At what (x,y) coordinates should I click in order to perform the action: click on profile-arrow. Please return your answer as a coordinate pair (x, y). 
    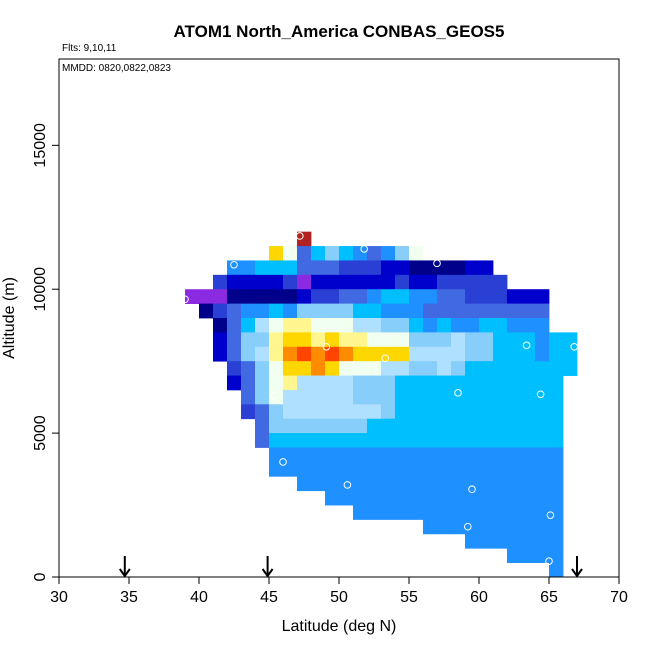
    Looking at the image, I should click on (124, 567).